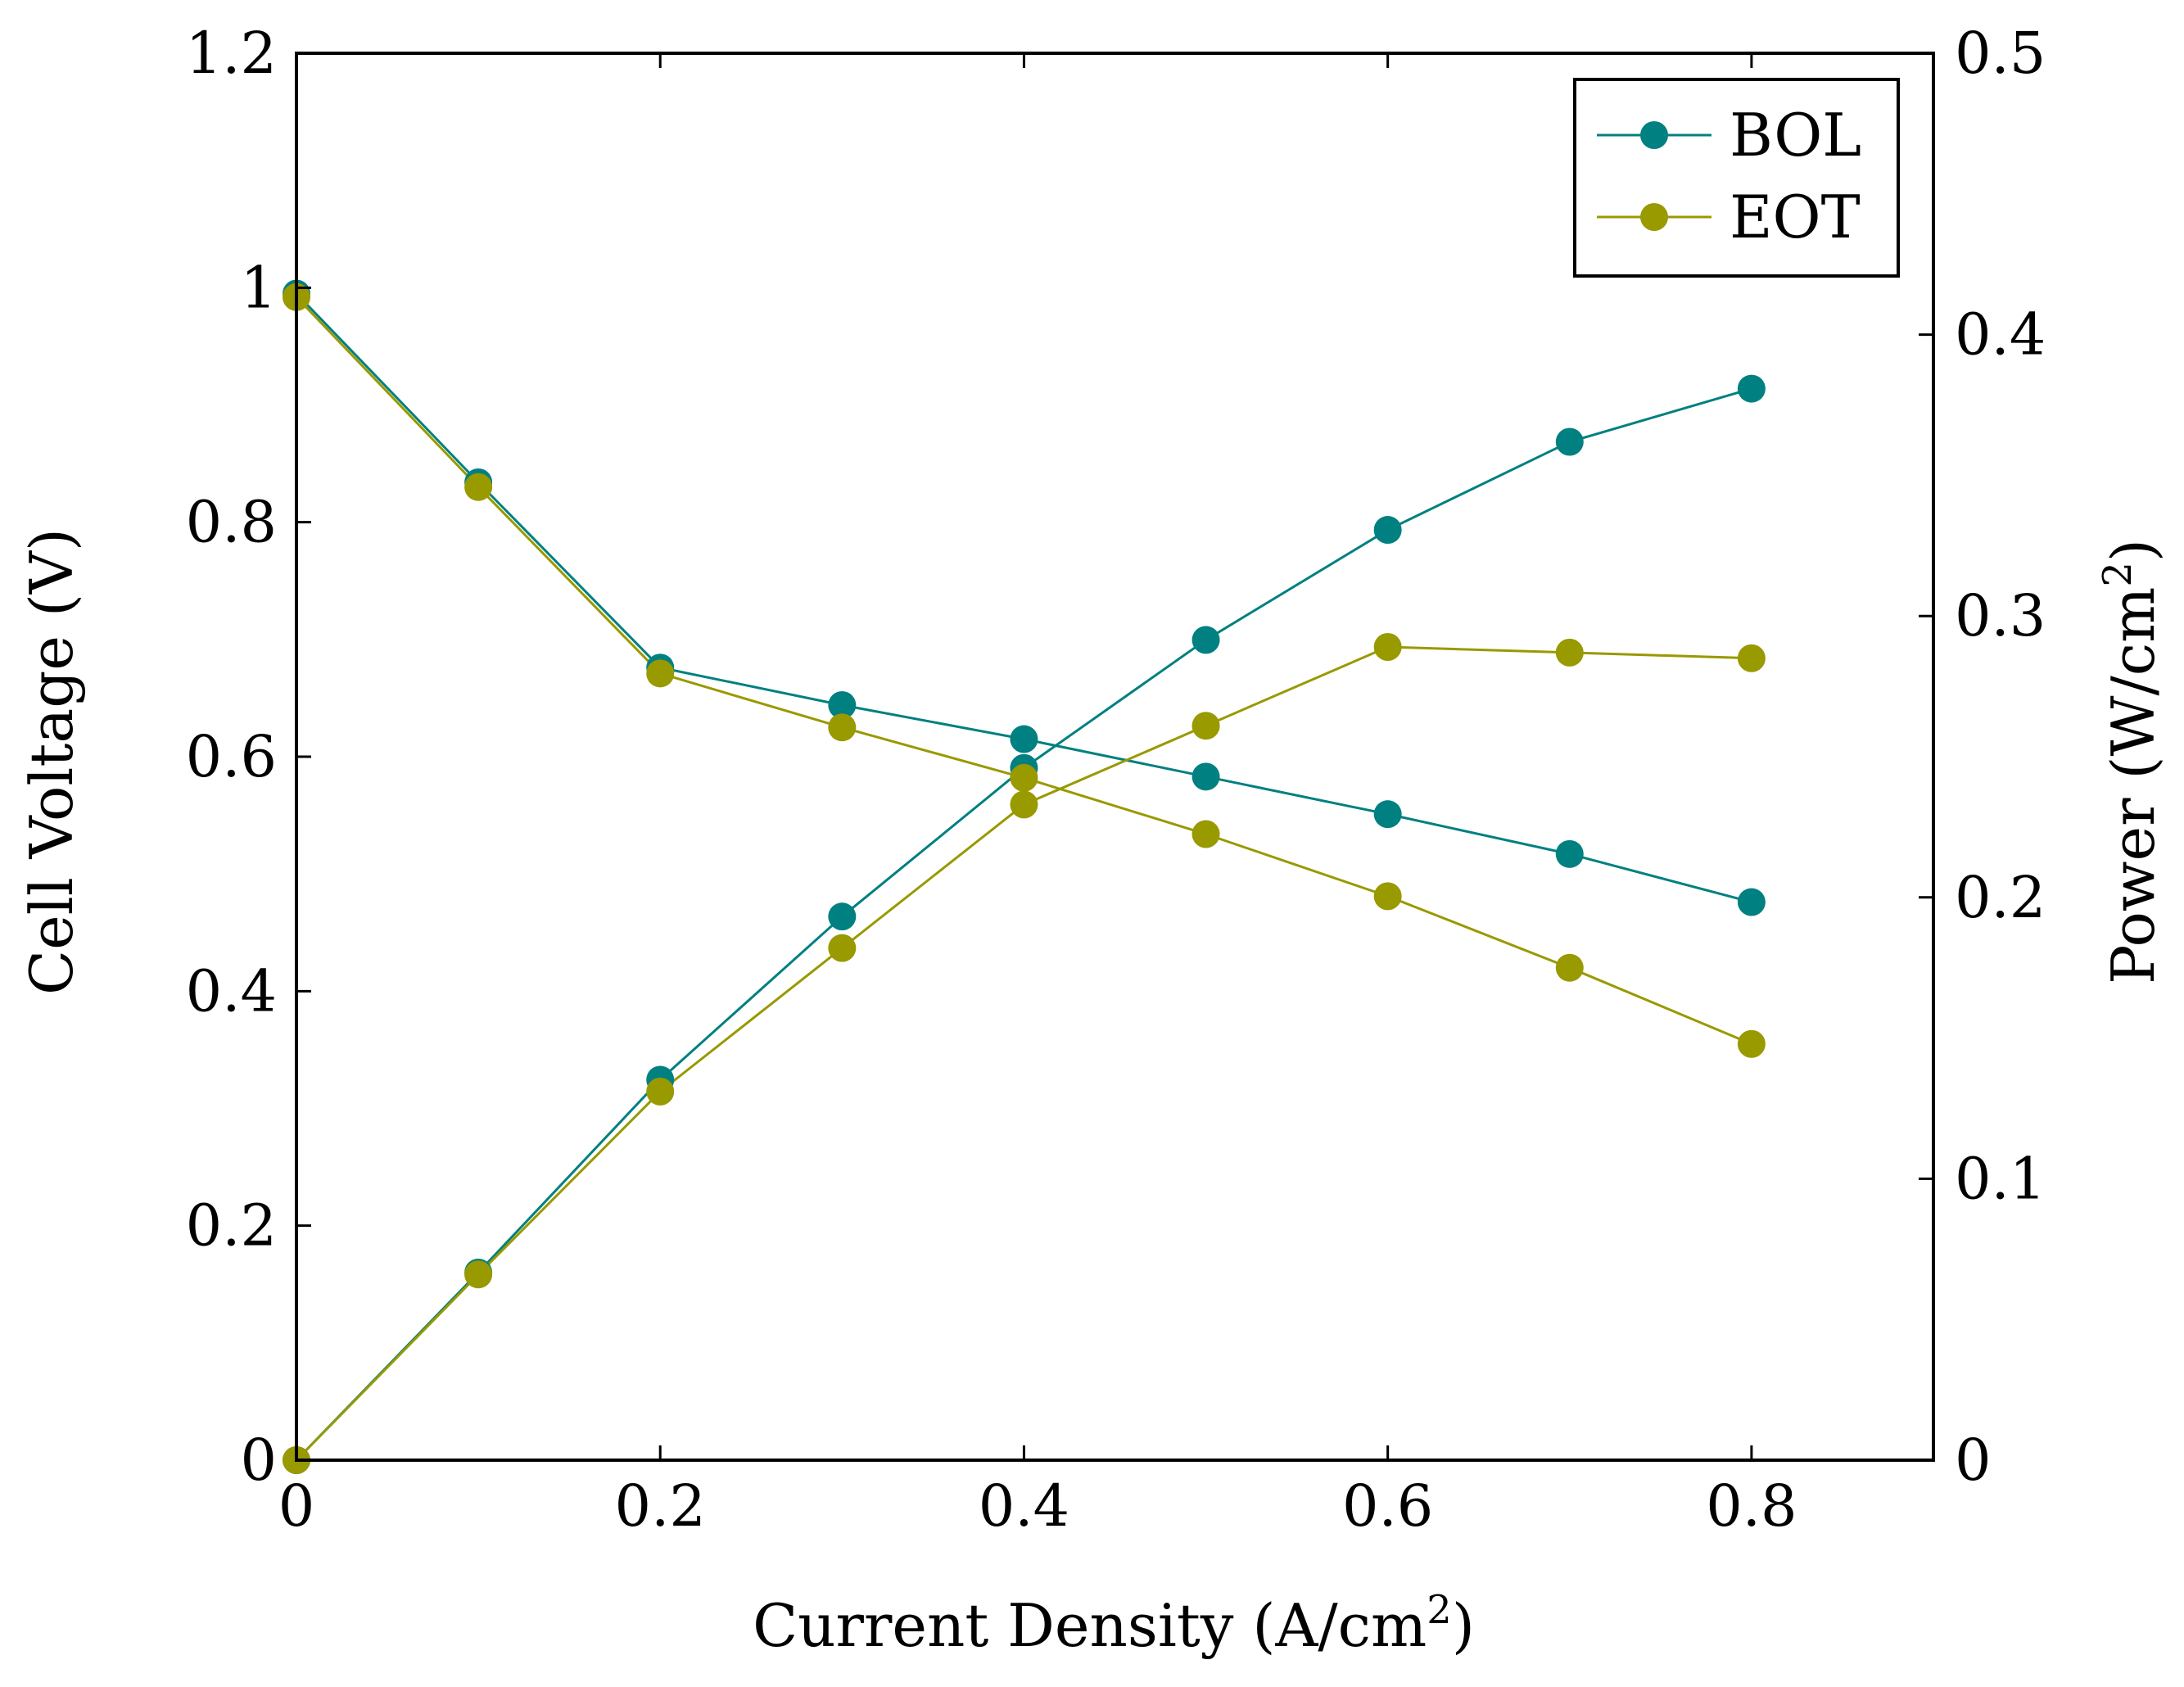 This screenshot has height=1687, width=2184. Describe the element at coordinates (1974, 1461) in the screenshot. I see `y-right-tick-label: 0` at that location.